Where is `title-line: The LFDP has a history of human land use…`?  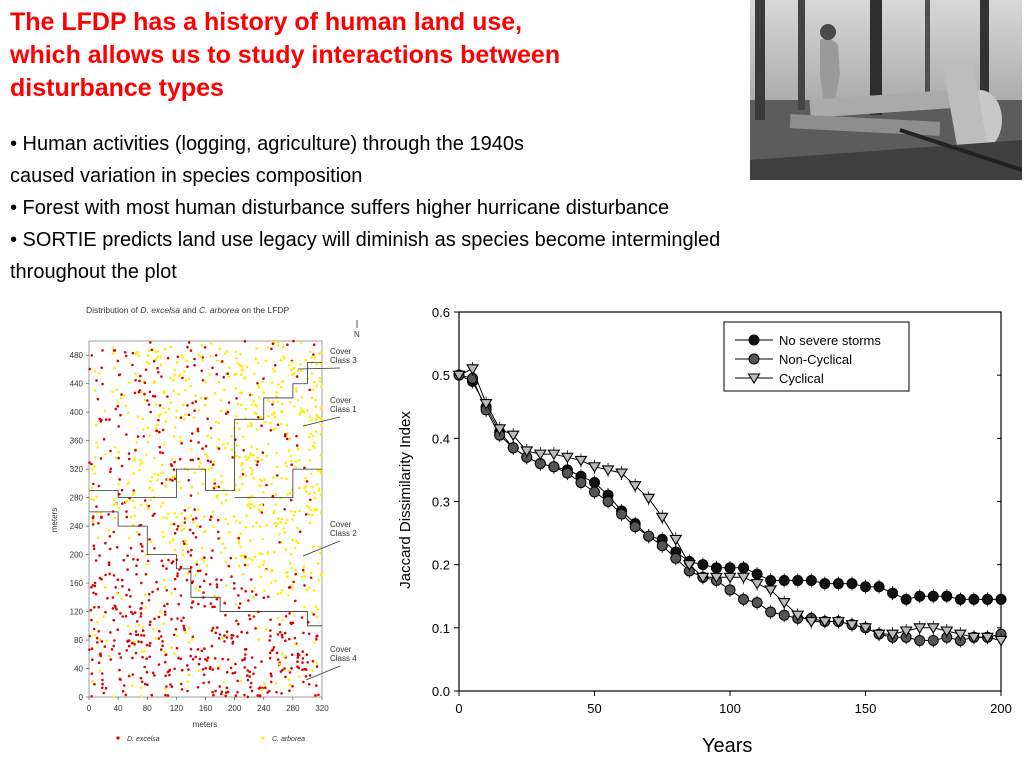
title-line: The LFDP has a history of human land use… is located at coordinates (266, 22).